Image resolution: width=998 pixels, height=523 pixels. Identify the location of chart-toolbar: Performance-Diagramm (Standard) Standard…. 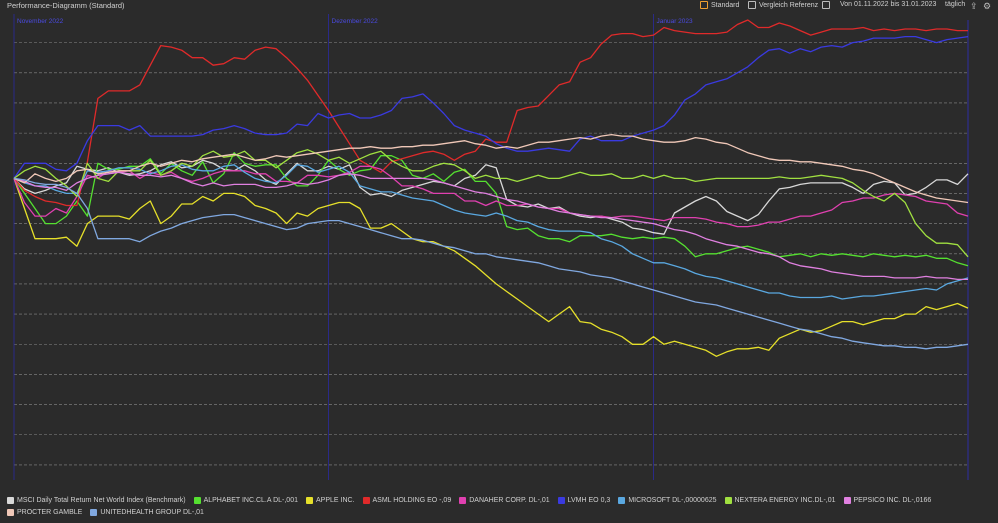
(499, 7).